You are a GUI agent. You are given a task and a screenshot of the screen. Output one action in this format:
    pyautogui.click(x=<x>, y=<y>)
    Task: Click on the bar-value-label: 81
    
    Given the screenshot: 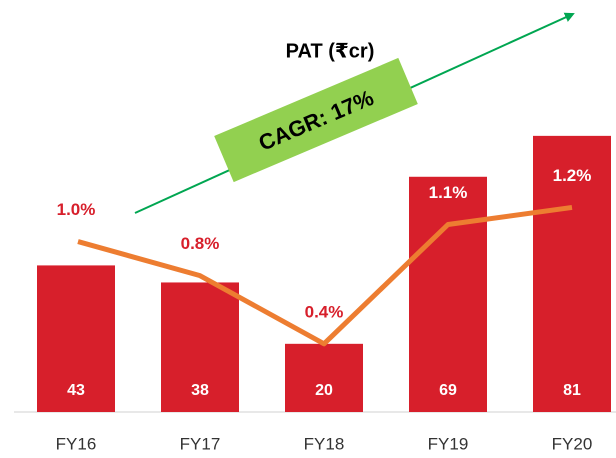 What is the action you would take?
    pyautogui.click(x=572, y=390)
    